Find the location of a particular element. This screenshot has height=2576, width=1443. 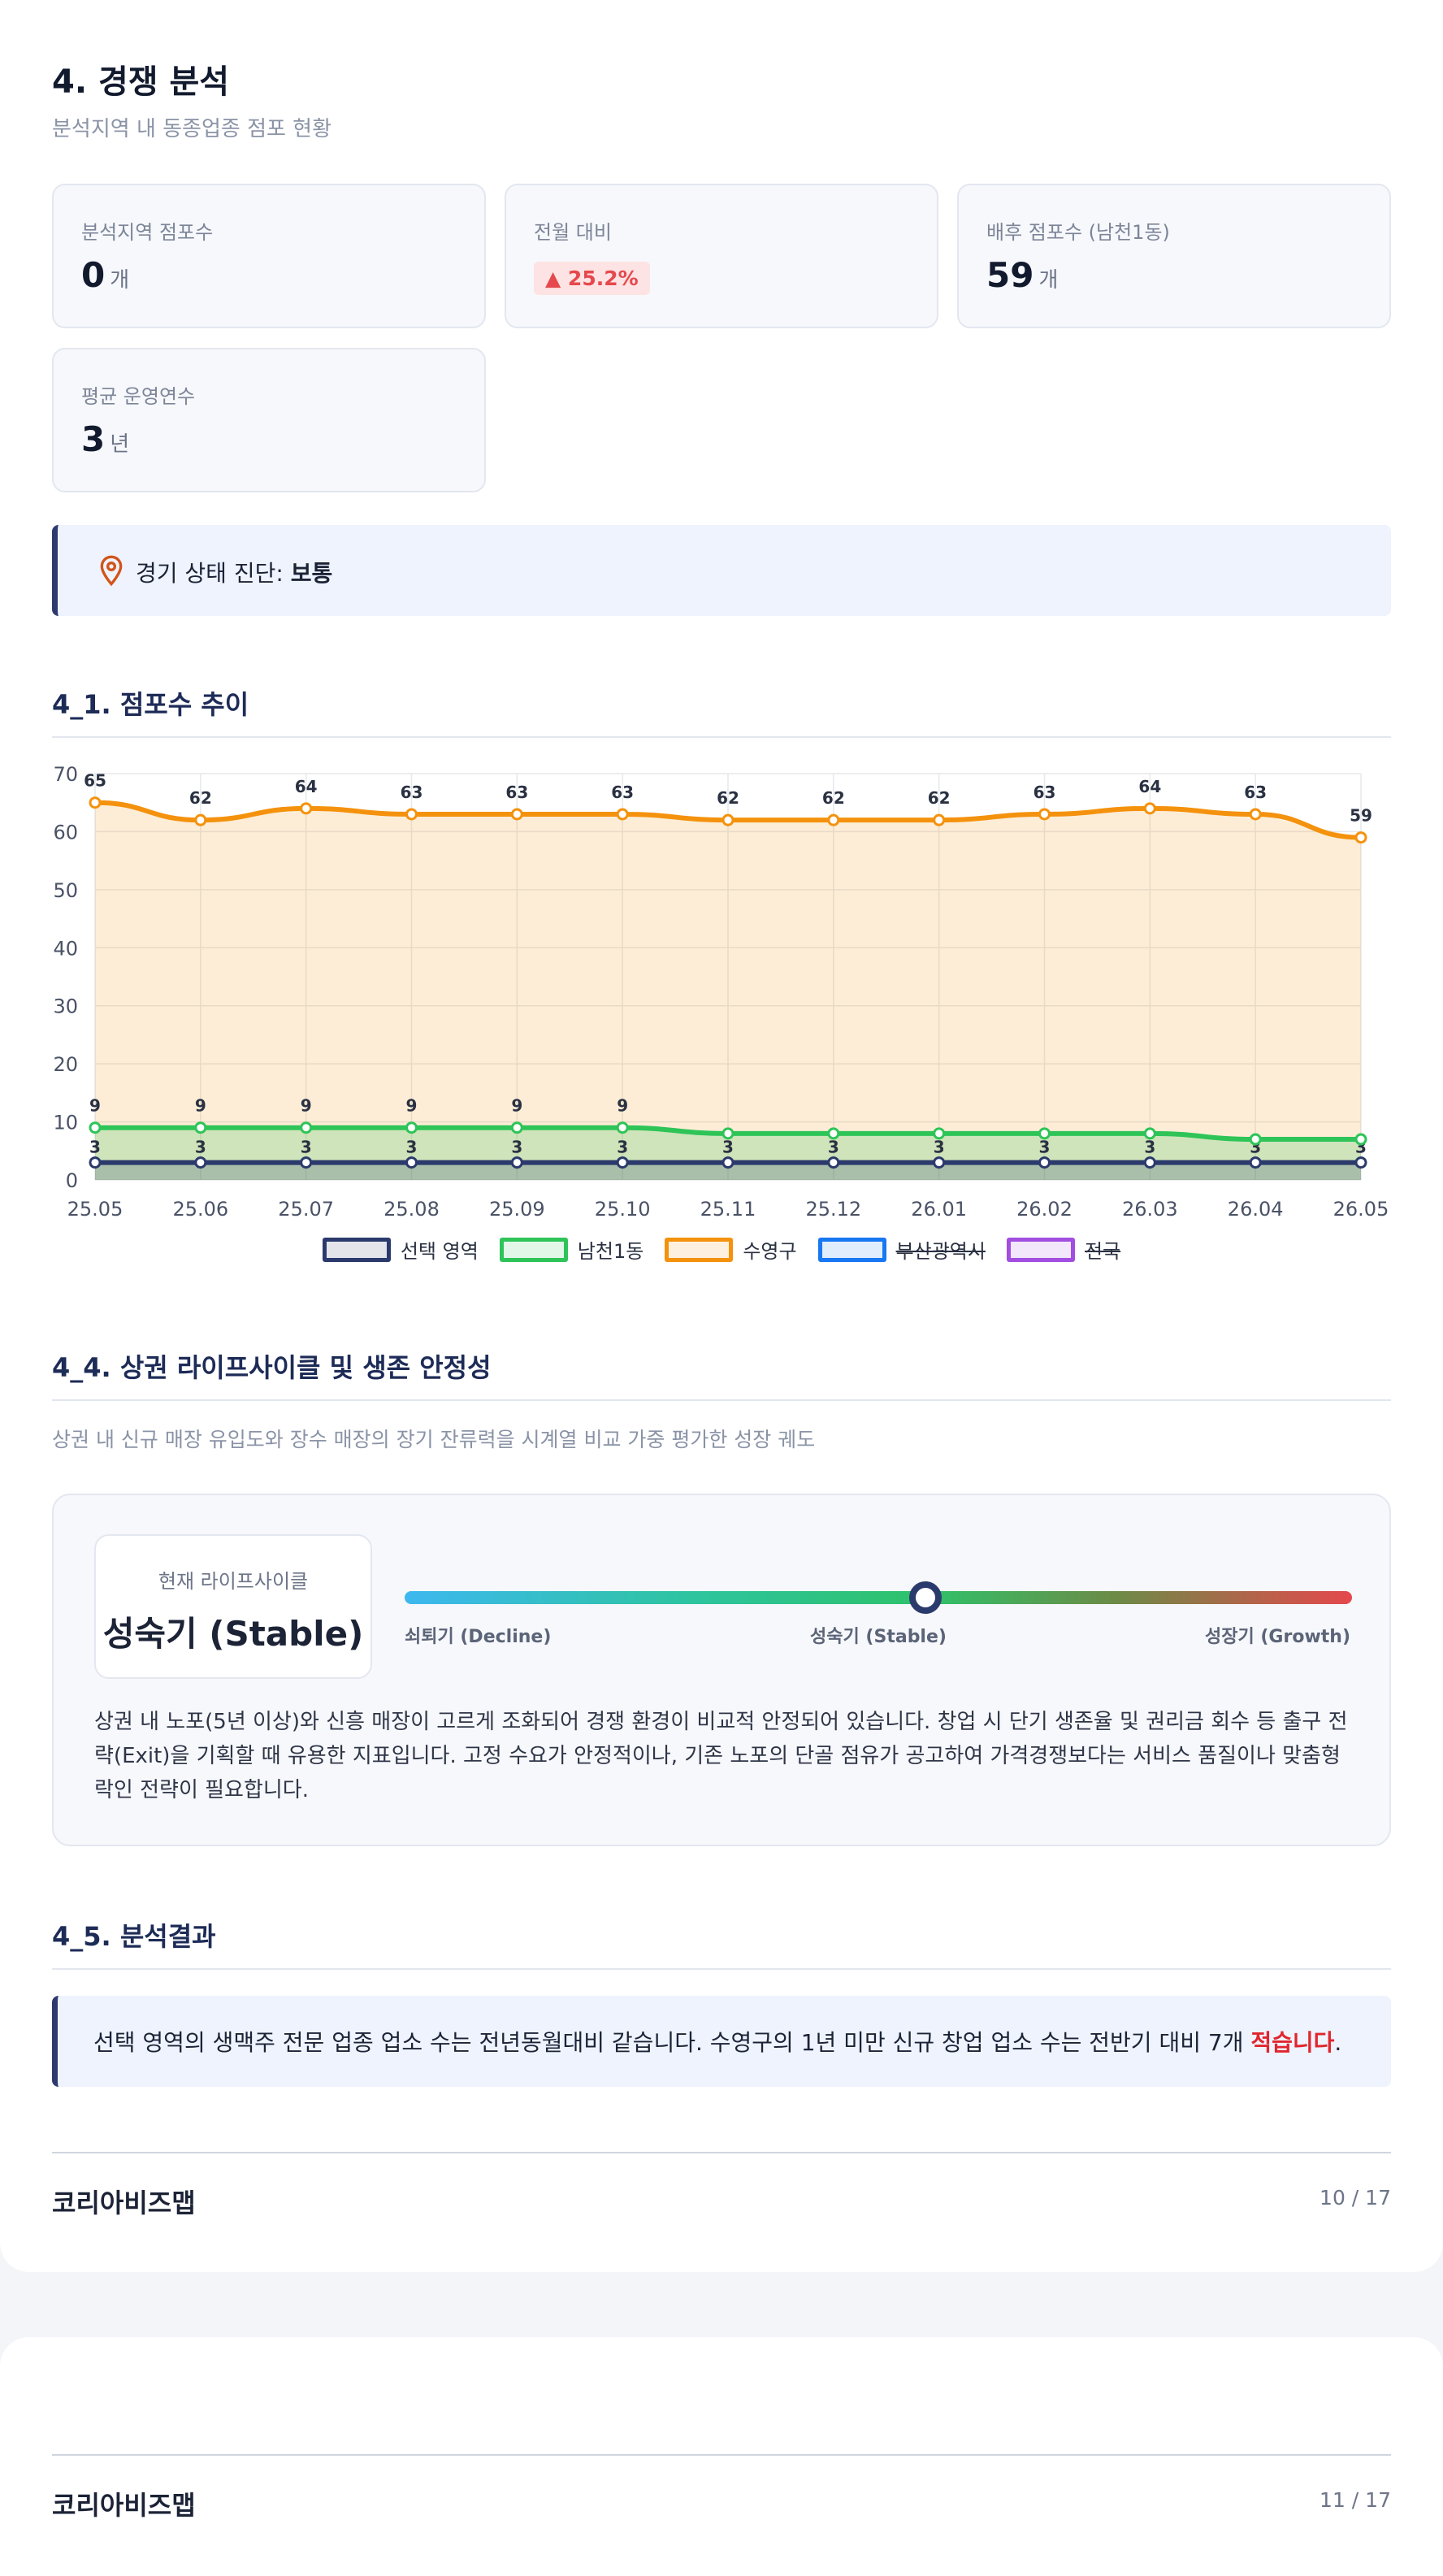

chart-legend: 선택 영역 남천1동 수영구 부산광역시 전국 is located at coordinates (721, 1249).